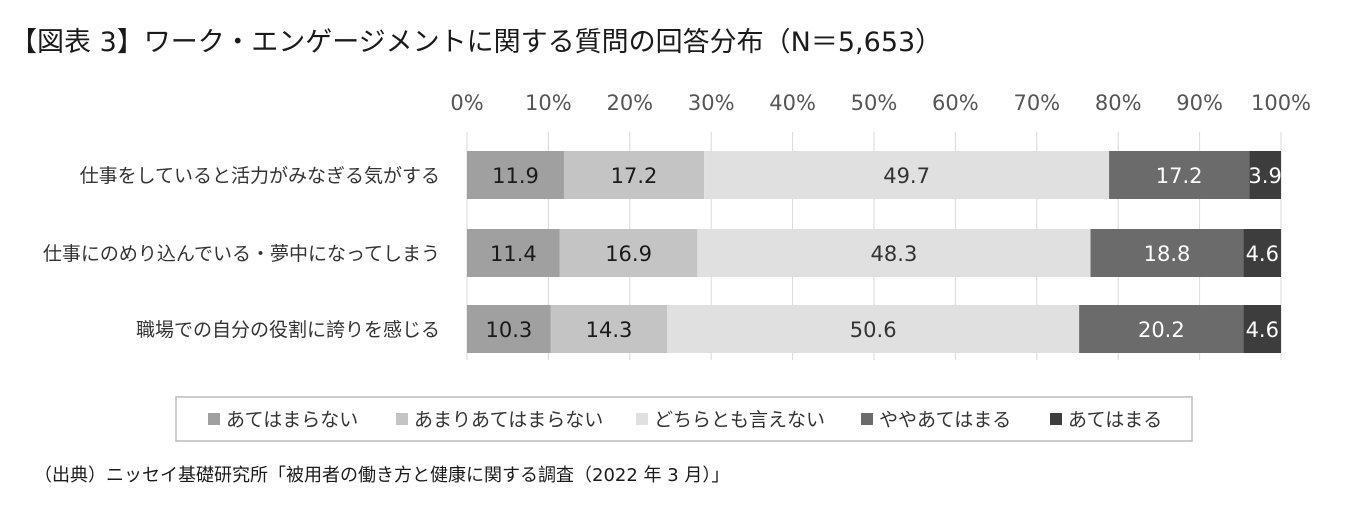 This screenshot has height=516, width=1346. I want to click on legend-label: どちらとも言えない, so click(739, 420).